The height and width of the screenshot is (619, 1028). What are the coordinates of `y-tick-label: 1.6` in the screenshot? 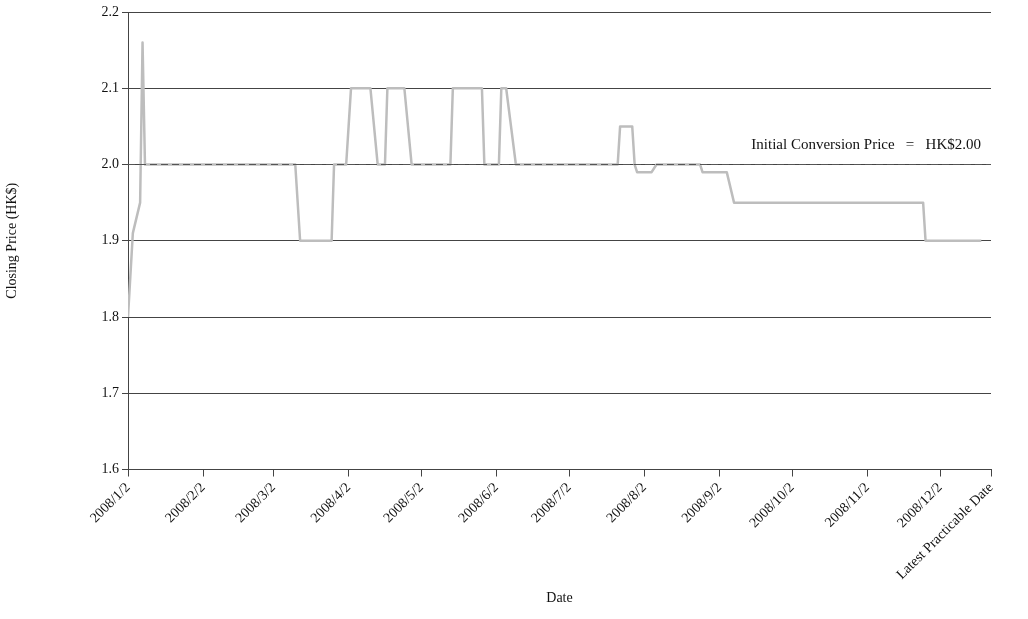 It's located at (110, 469).